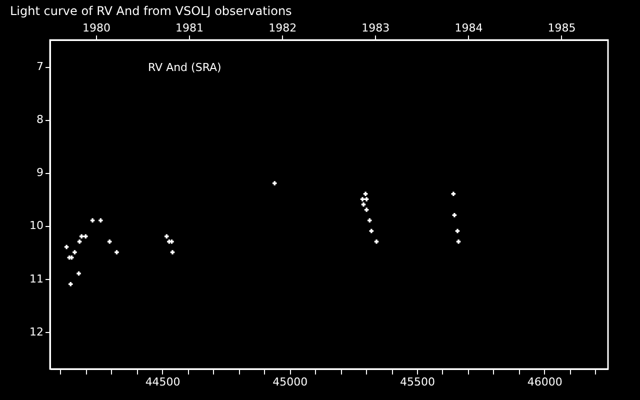 This screenshot has height=400, width=640. I want to click on chart-title: Light curve of RV And from VSOLJ observations, so click(151, 11).